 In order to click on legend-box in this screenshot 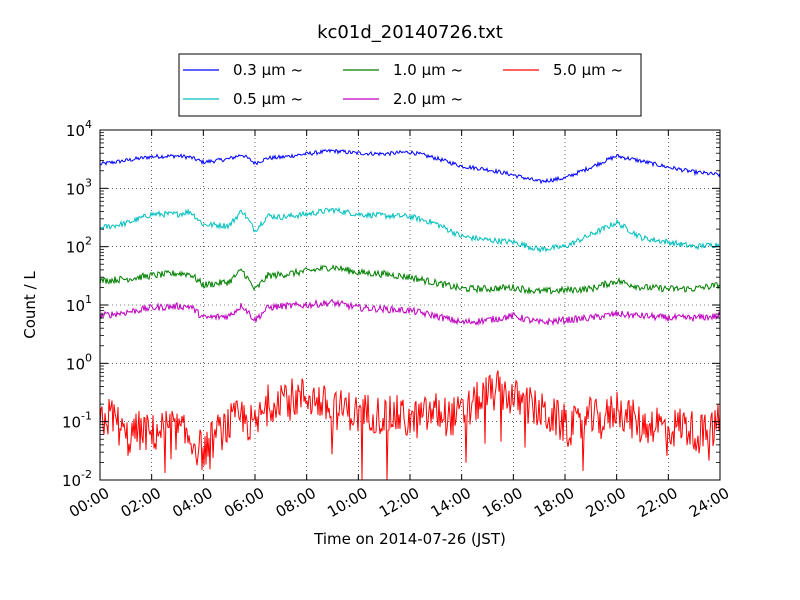, I will do `click(410, 85)`.